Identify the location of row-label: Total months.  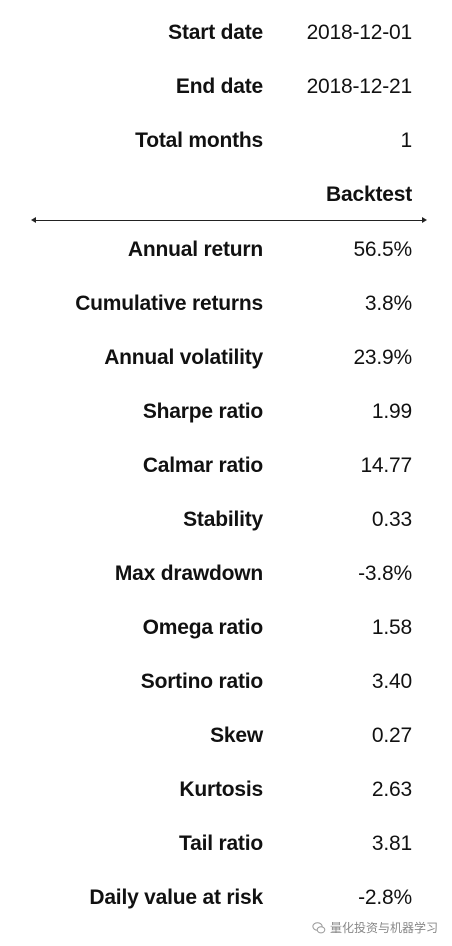
(199, 140).